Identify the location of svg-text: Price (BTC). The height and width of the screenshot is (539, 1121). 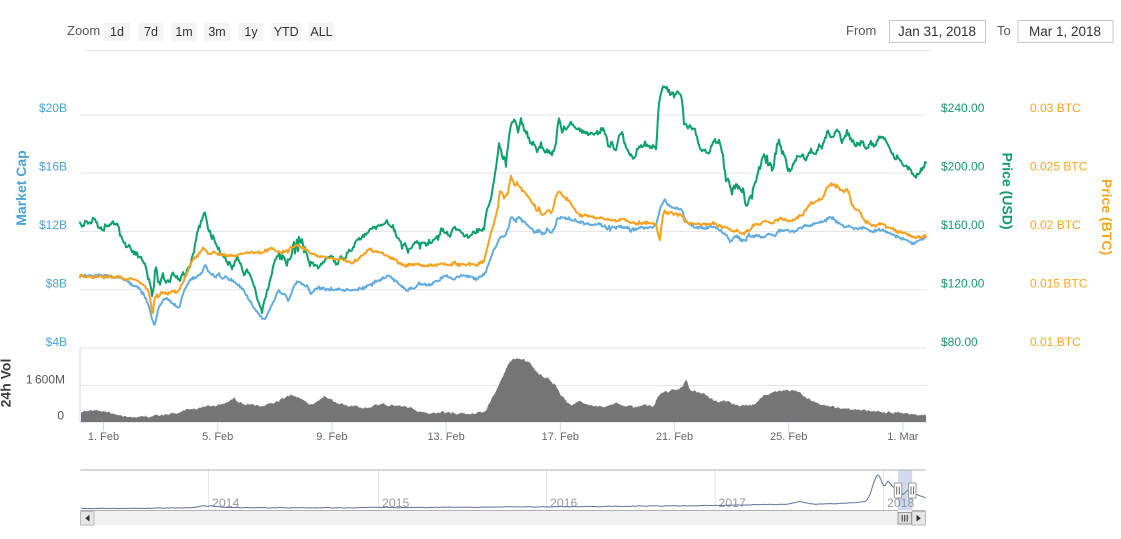
(1107, 217).